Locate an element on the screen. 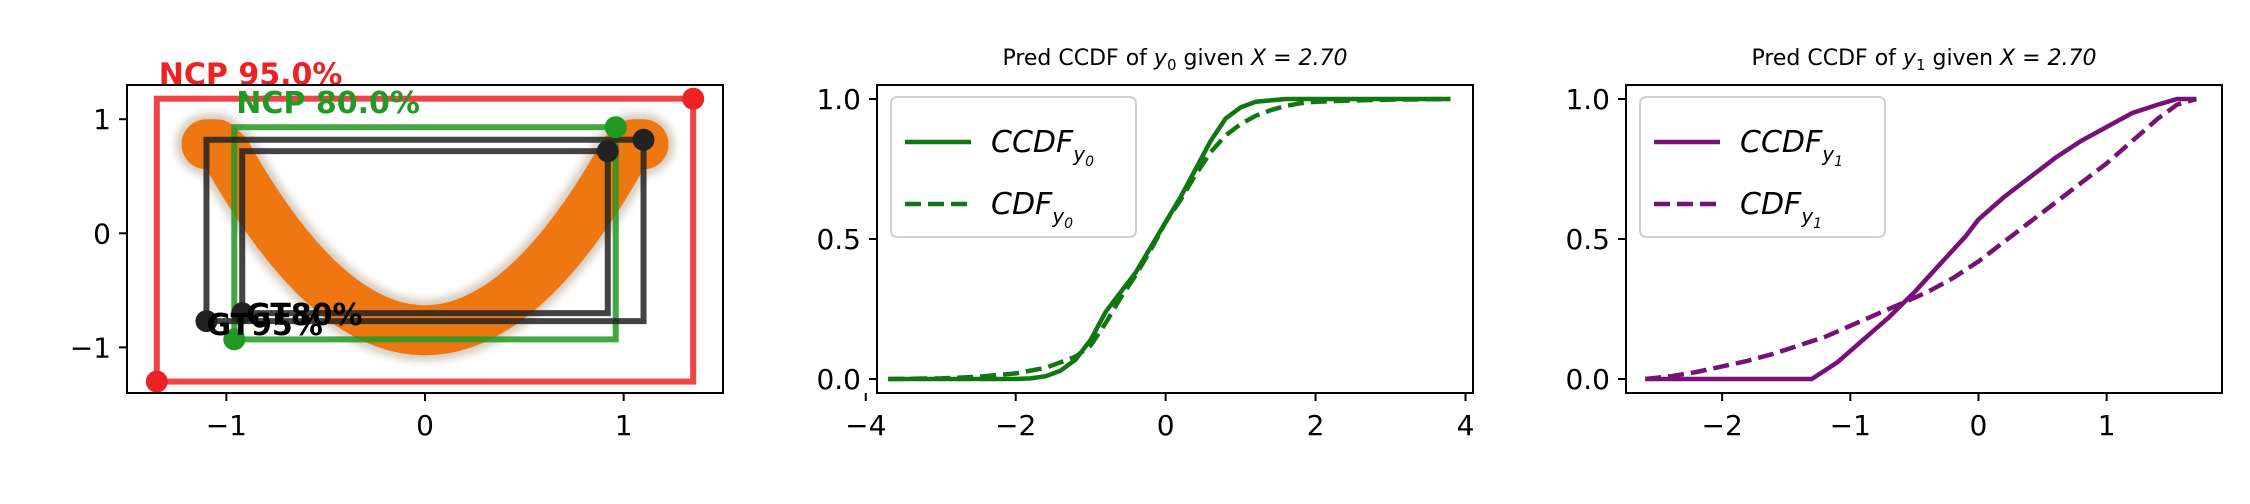 Image resolution: width=2250 pixels, height=504 pixels. legend-label-ccdf: CCDFy0 is located at coordinates (1042, 147).